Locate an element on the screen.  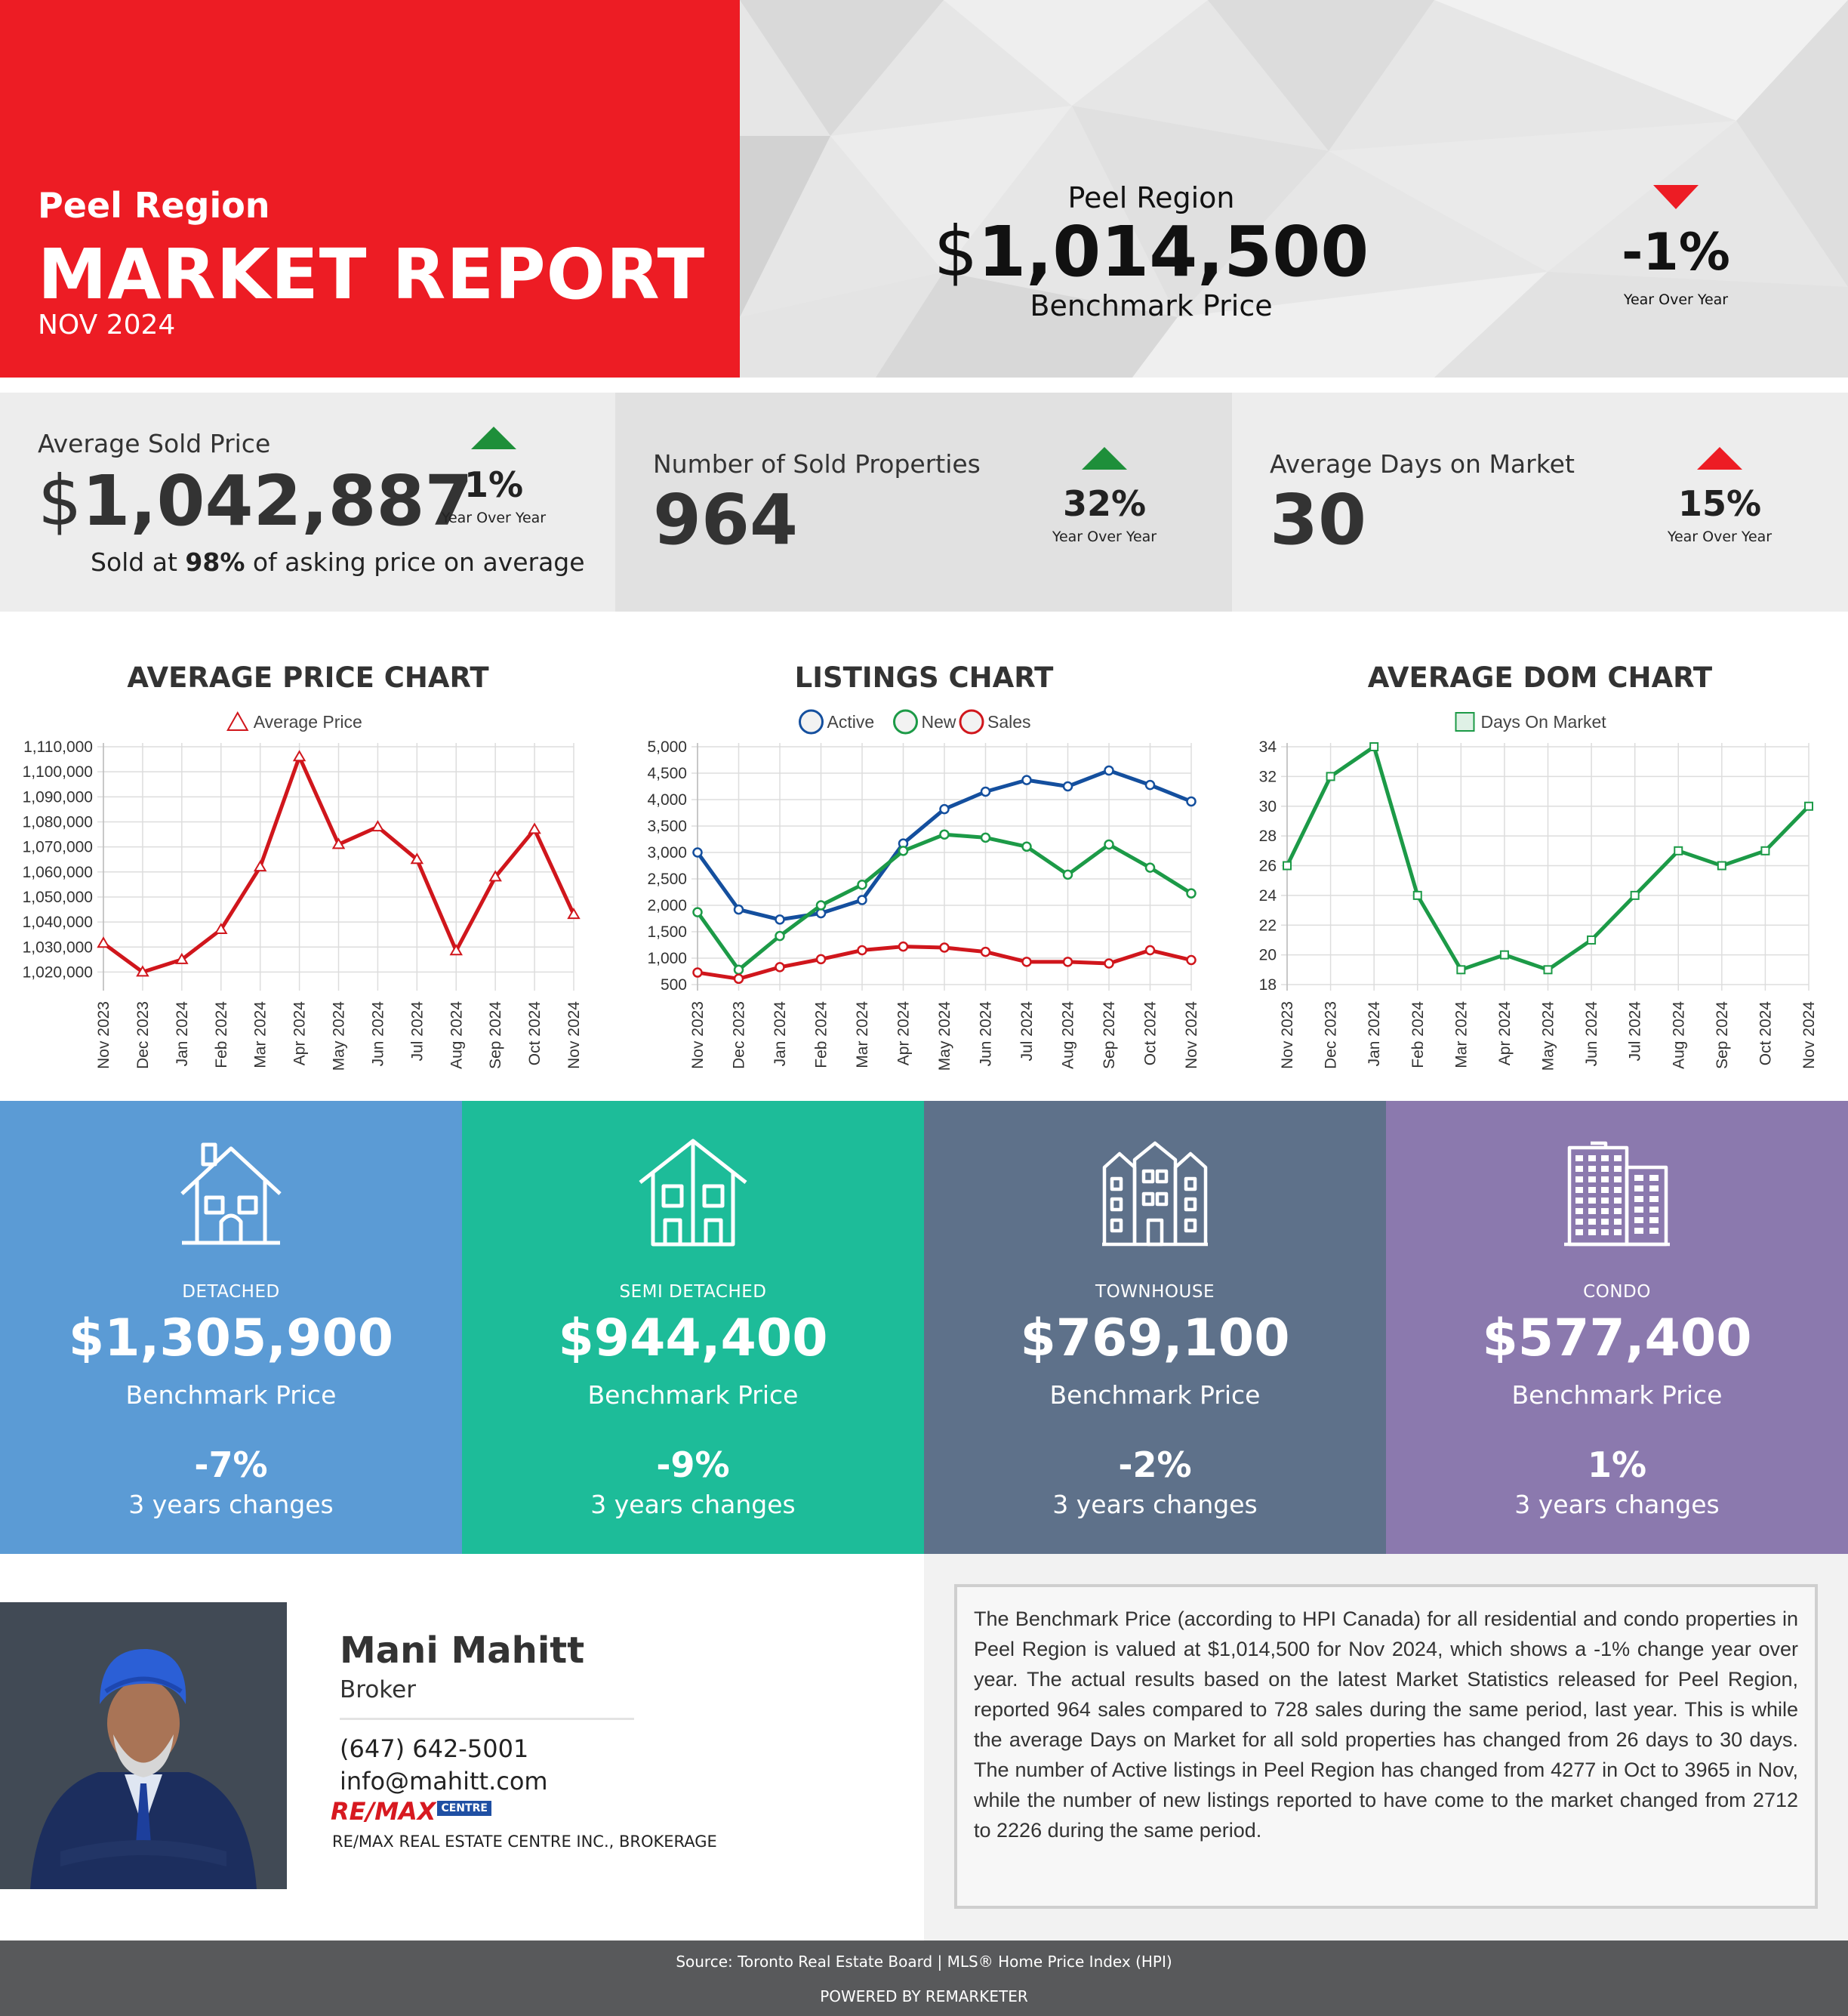
ratio-suffix: of asking price on average is located at coordinates (415, 562).